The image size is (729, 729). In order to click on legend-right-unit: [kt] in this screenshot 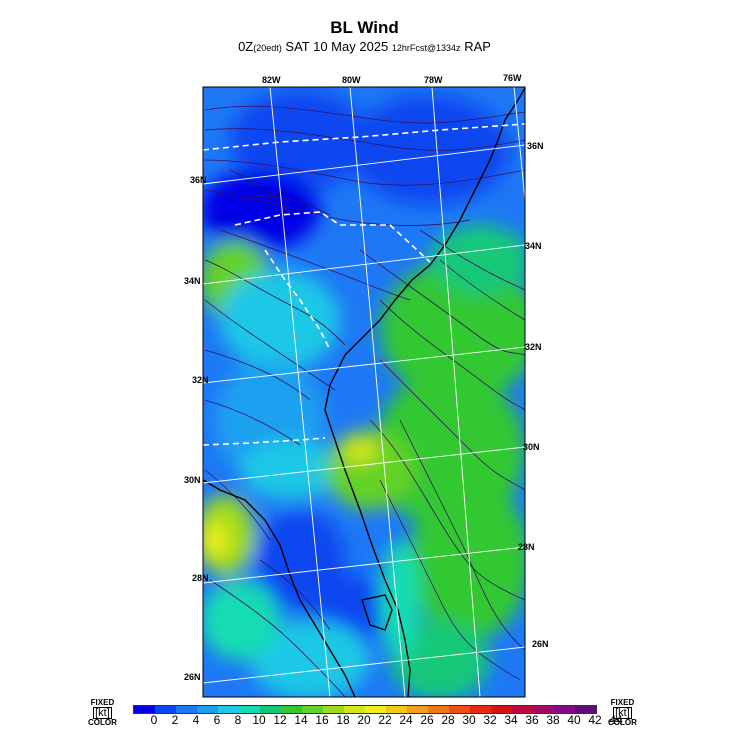, I will do `click(622, 713)`.